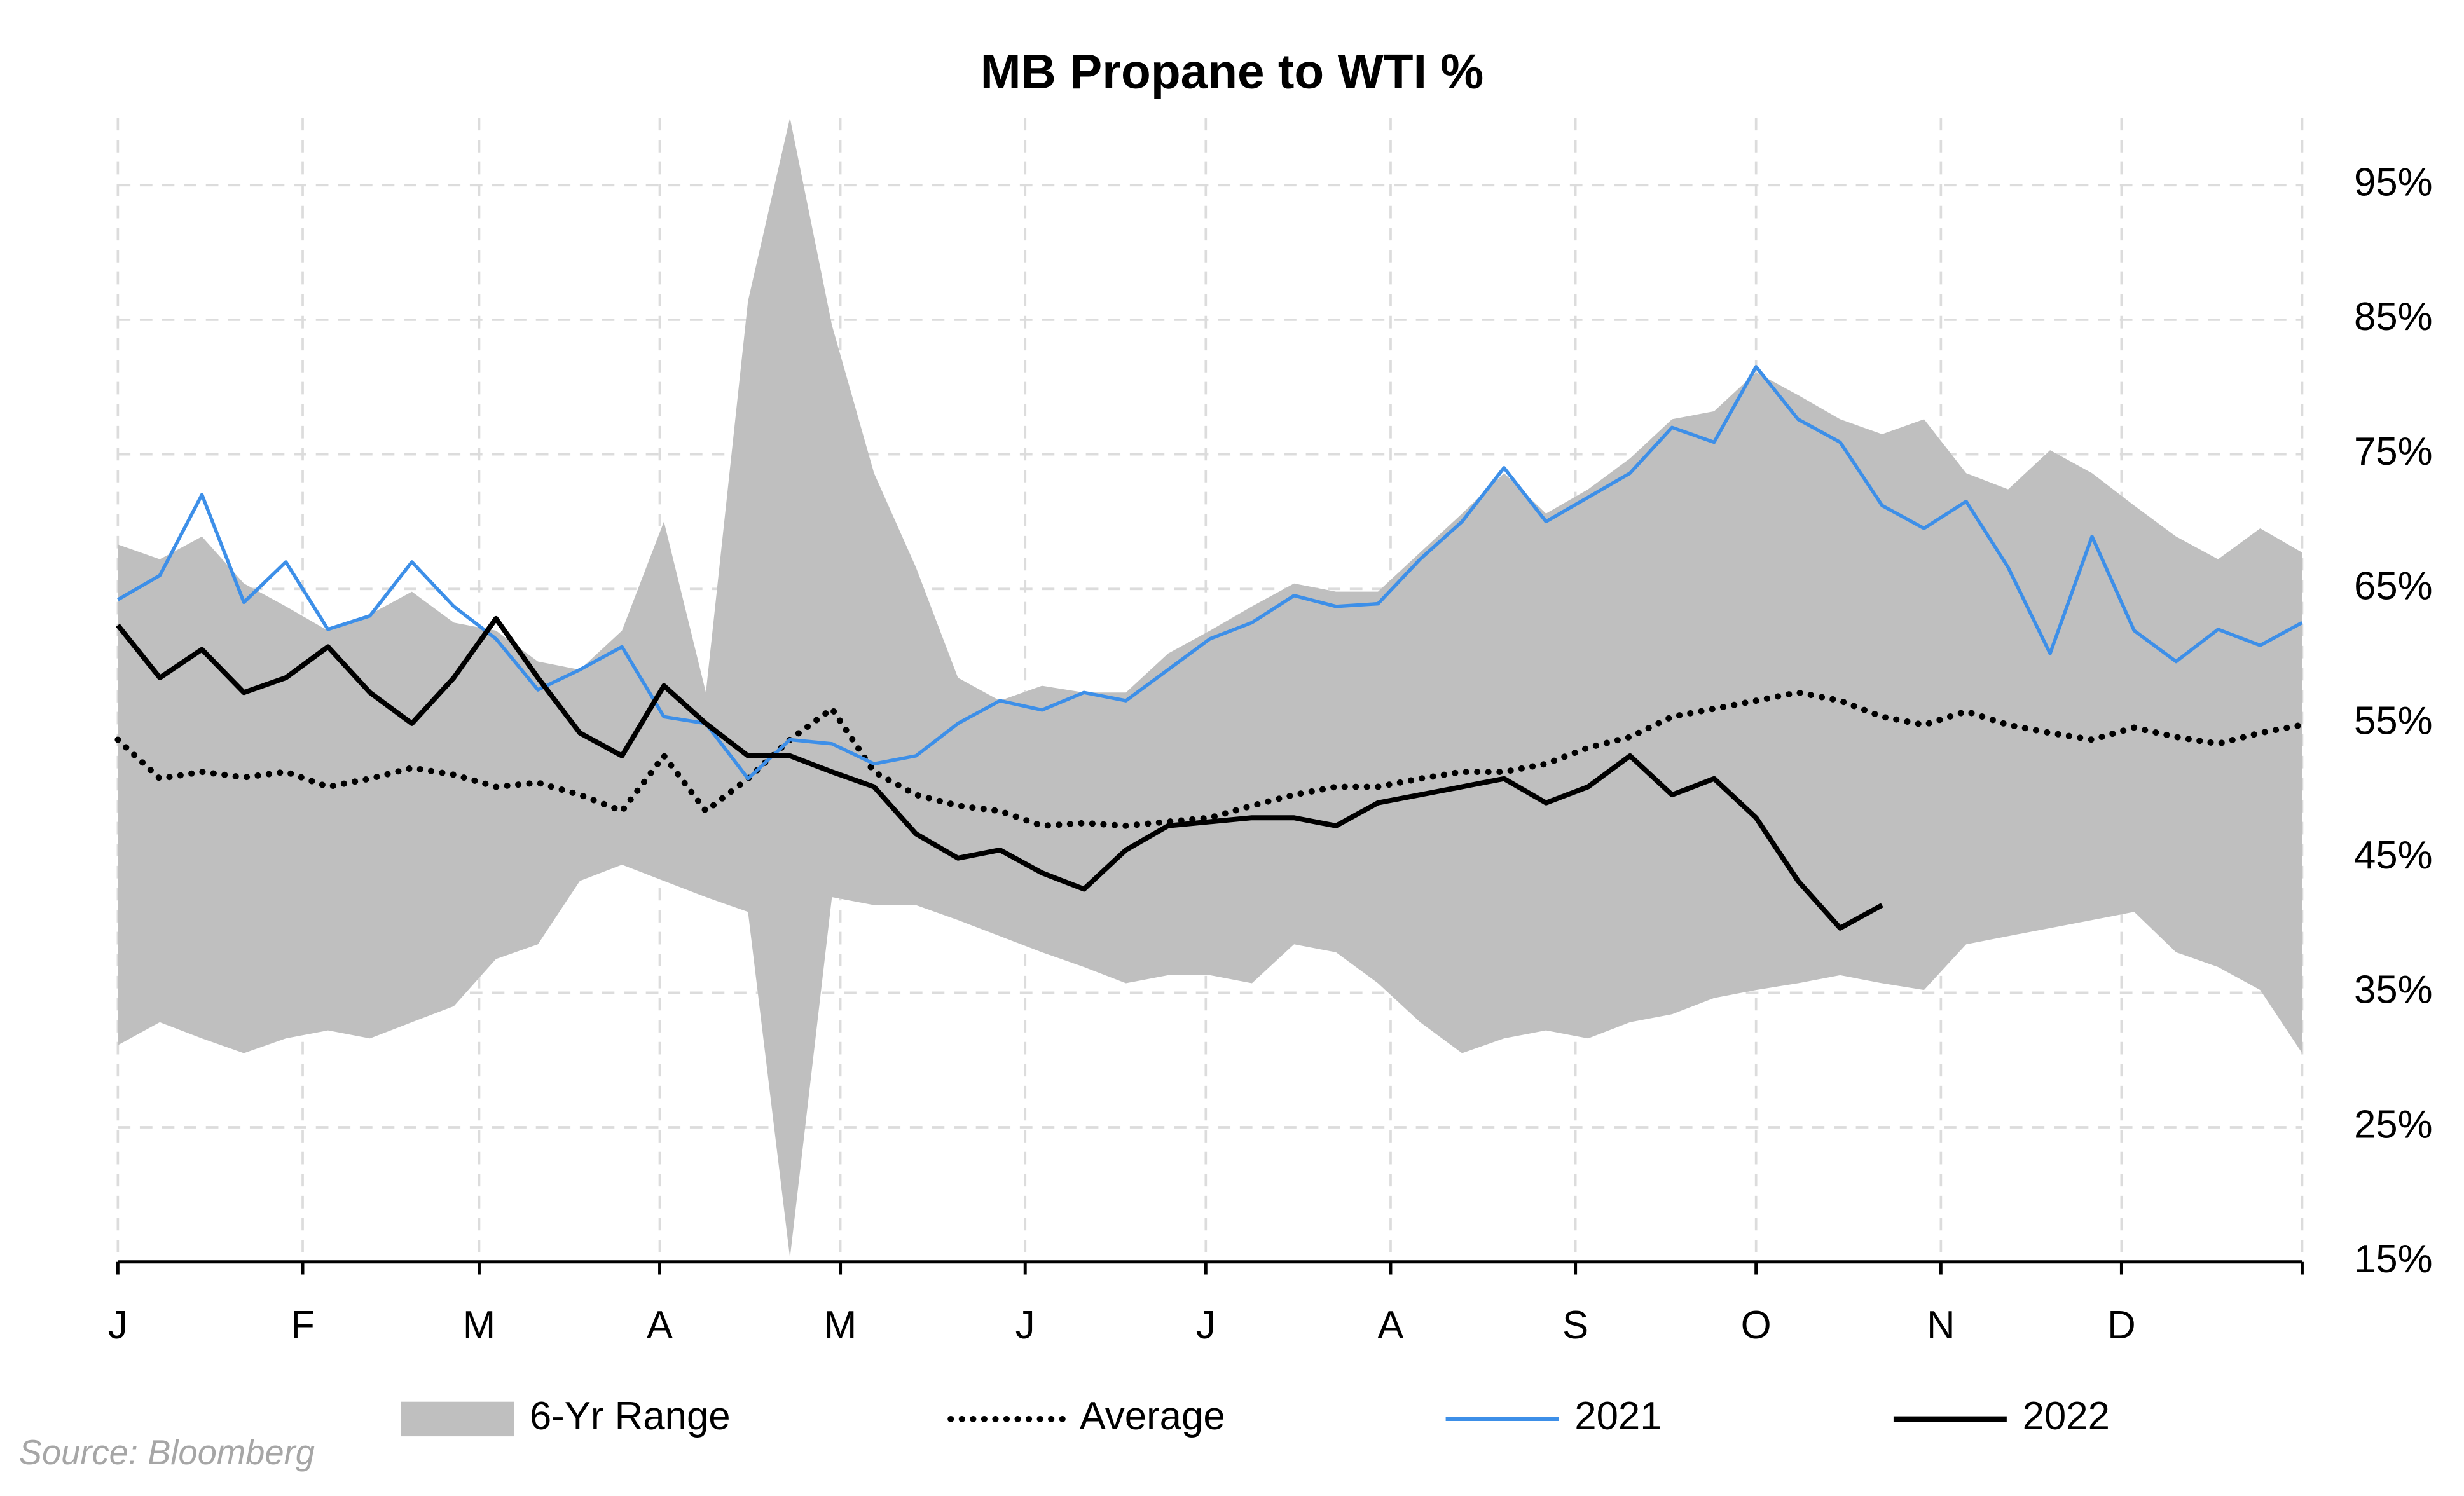 This screenshot has height=1496, width=2464. Describe the element at coordinates (2393, 183) in the screenshot. I see `y-tick-label: 95%` at that location.